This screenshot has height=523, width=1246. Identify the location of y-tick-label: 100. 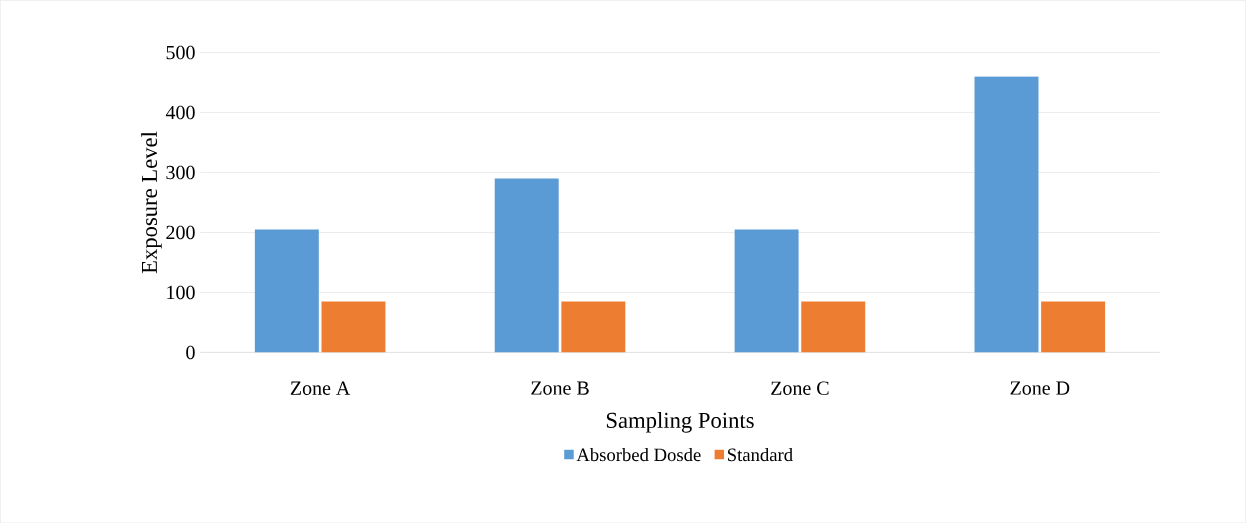
(181, 292).